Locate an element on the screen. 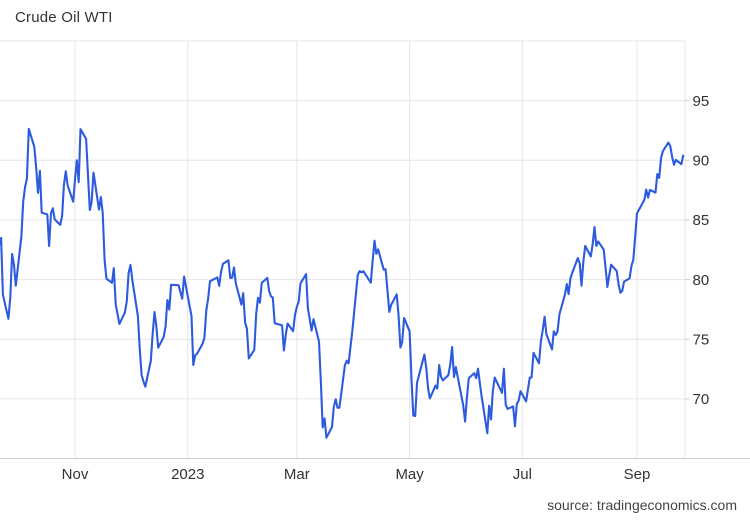  chart-title: Crude Oil WTI is located at coordinates (64, 17).